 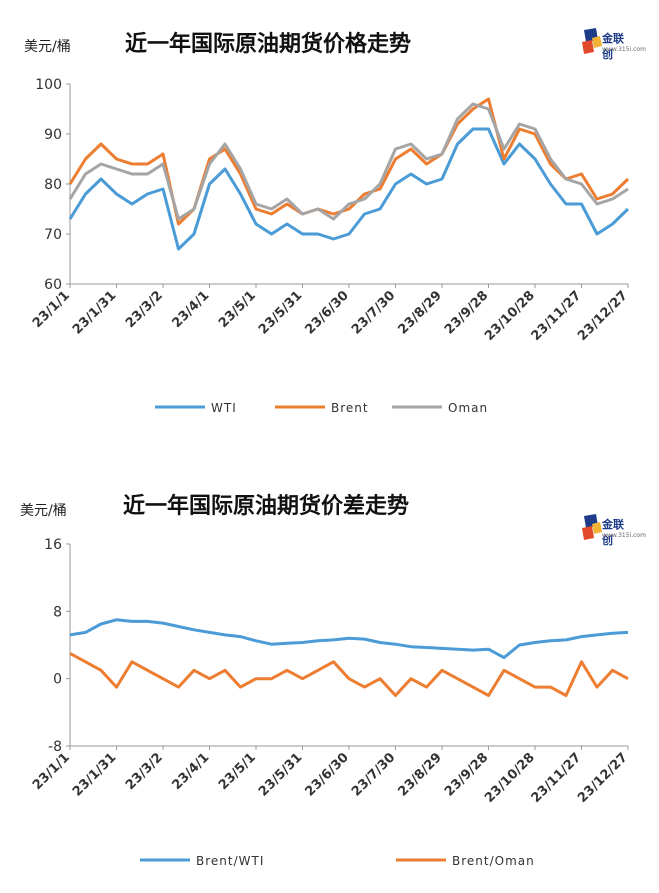 I want to click on y-tick-label: 16, so click(x=53, y=545).